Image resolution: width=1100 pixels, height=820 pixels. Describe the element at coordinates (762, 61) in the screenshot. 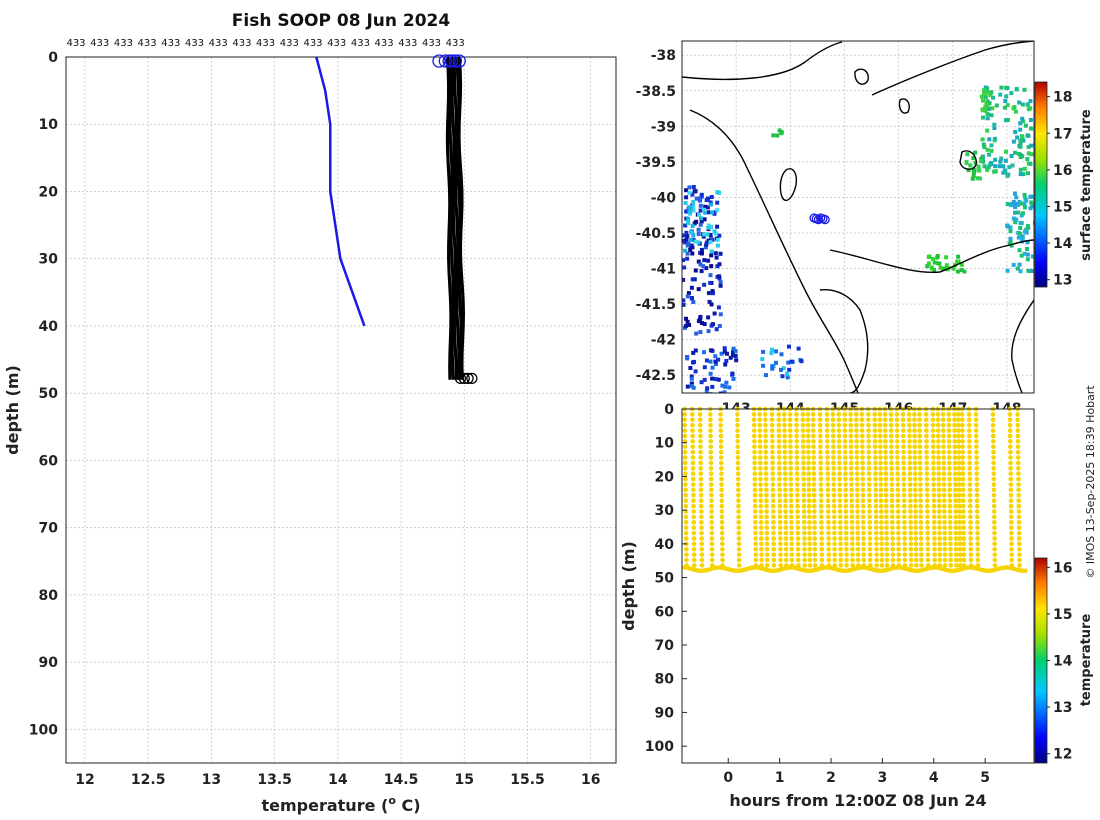

I see `mainland-coast` at that location.